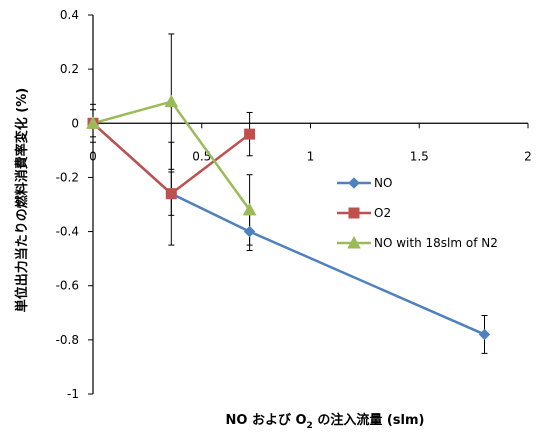 Image resolution: width=536 pixels, height=434 pixels. What do you see at coordinates (354, 213) in the screenshot?
I see `legend-marker-o2` at bounding box center [354, 213].